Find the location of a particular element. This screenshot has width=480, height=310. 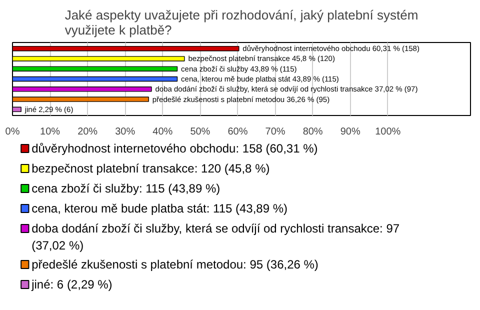

x-tick-label: 30% is located at coordinates (125, 132).